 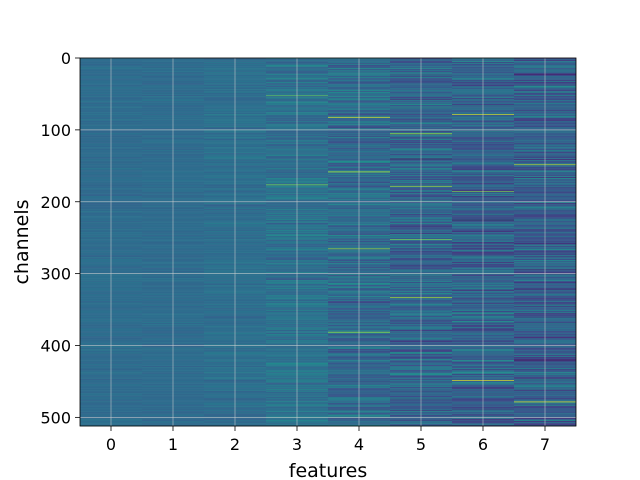 What do you see at coordinates (22, 241) in the screenshot?
I see `y-axis-label: channels` at bounding box center [22, 241].